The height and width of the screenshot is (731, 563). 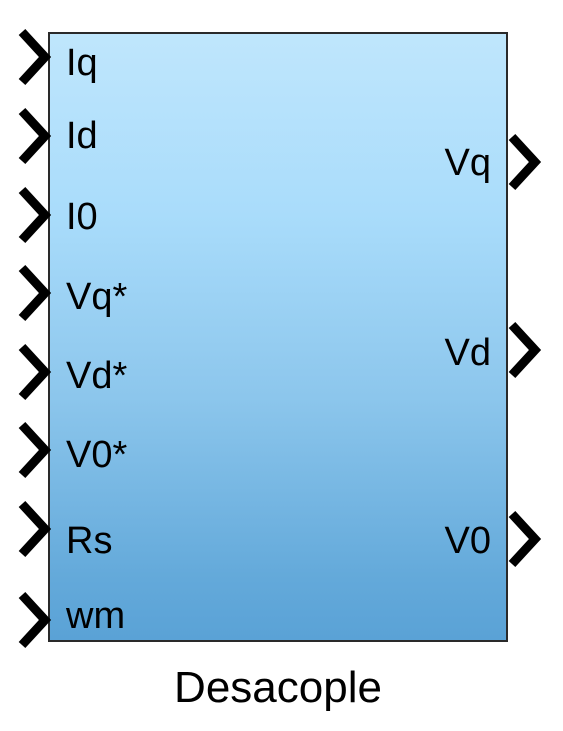 What do you see at coordinates (35, 620) in the screenshot?
I see `input-port-wm-icon` at bounding box center [35, 620].